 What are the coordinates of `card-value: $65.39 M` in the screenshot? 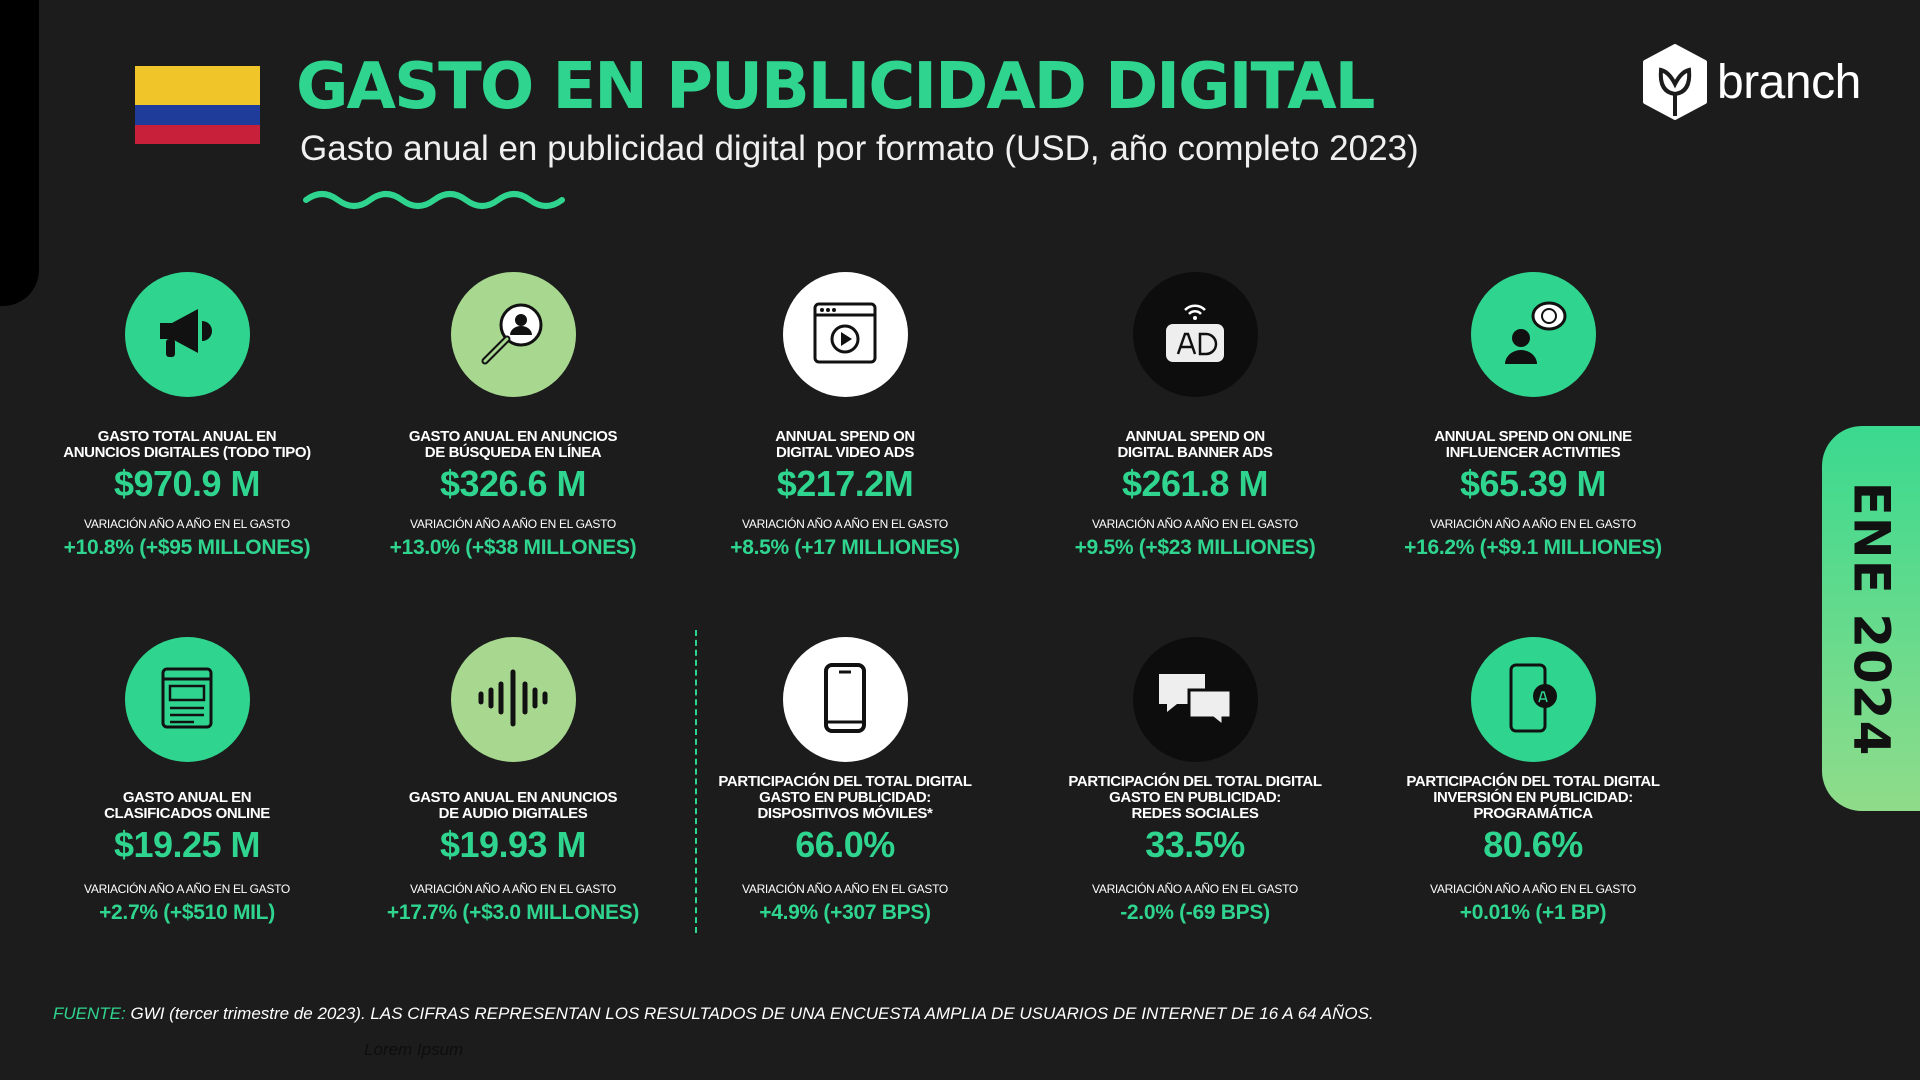 It's located at (1533, 483).